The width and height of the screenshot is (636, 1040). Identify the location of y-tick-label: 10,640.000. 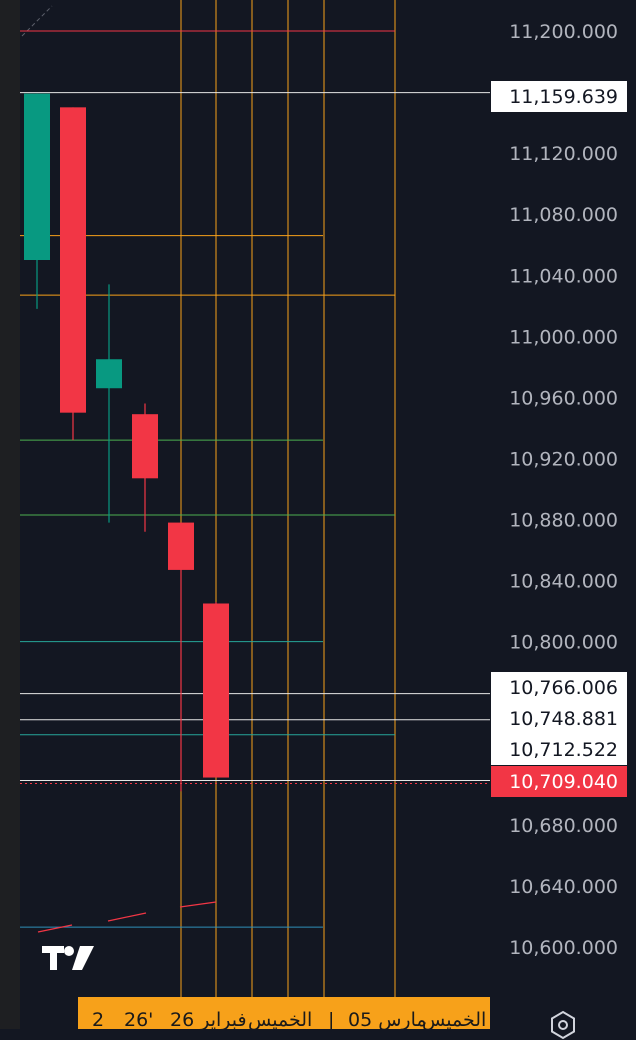
(563, 887).